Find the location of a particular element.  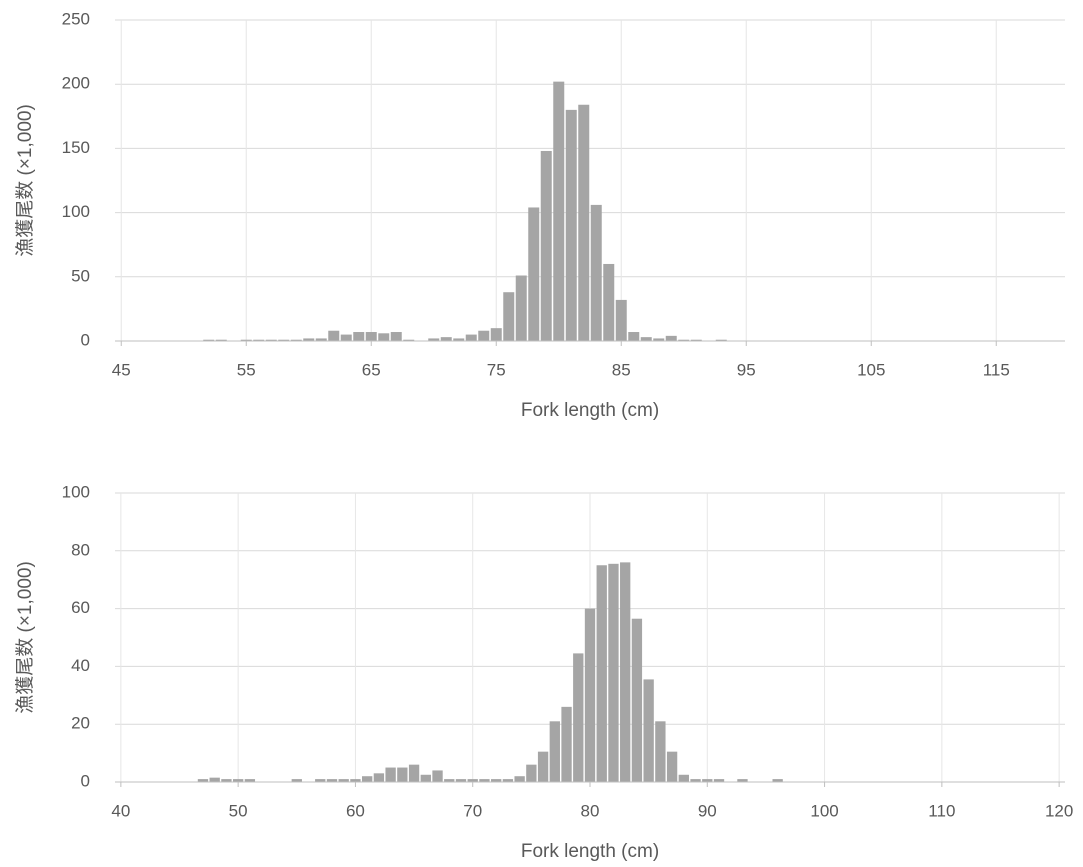

y-tick-label: 200 is located at coordinates (76, 83).